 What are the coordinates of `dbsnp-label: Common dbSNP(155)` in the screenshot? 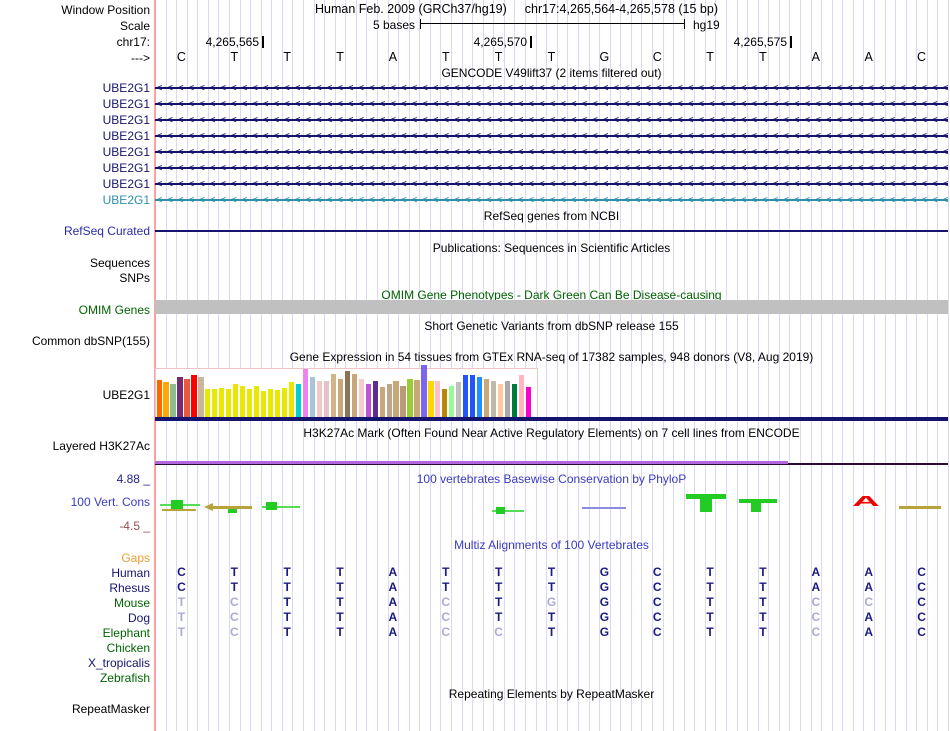 It's located at (90, 341).